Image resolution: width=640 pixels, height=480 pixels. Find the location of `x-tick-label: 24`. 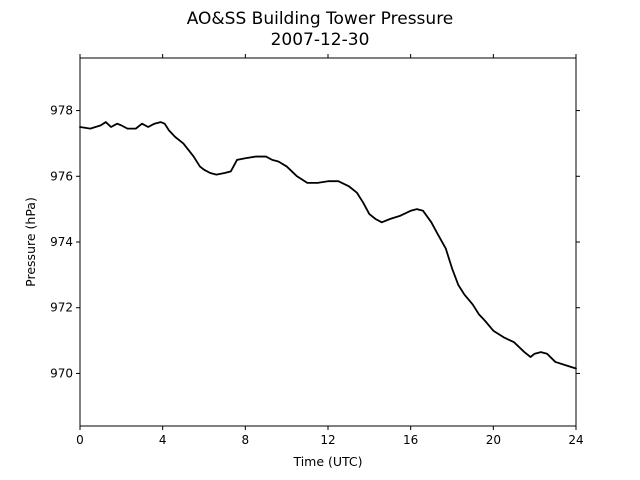

x-tick-label: 24 is located at coordinates (575, 440).